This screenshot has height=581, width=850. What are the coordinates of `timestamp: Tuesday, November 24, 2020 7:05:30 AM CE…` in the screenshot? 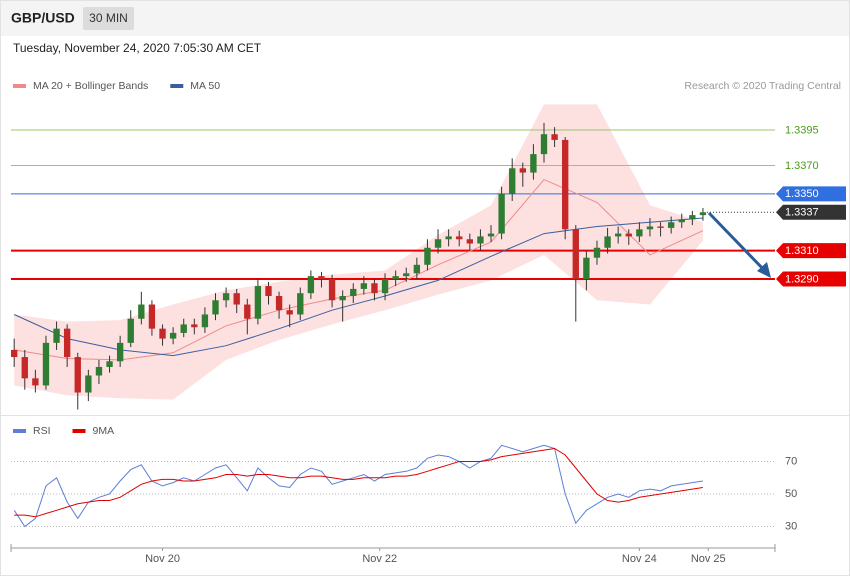 It's located at (137, 48).